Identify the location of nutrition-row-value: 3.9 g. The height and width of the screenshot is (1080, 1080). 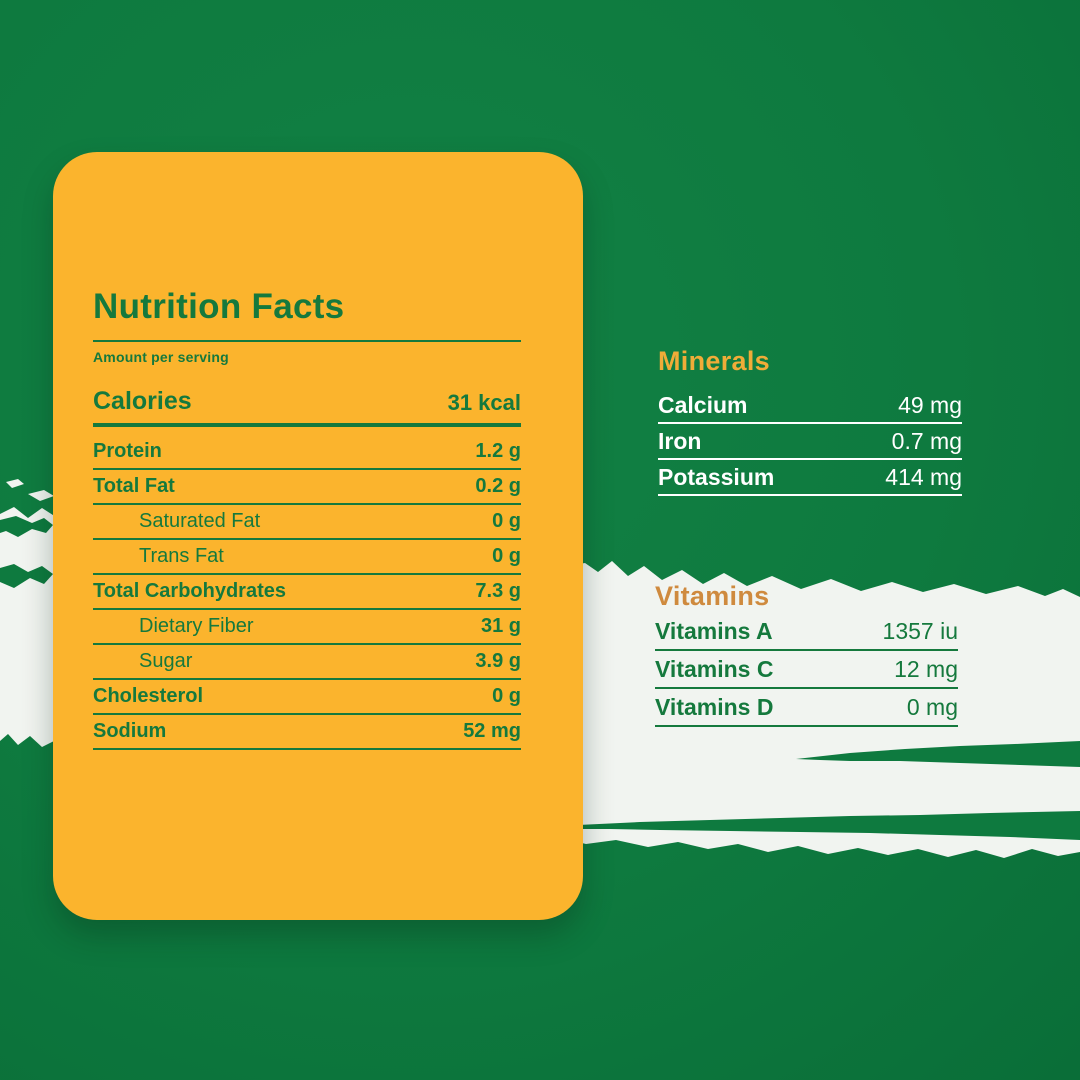
(498, 661).